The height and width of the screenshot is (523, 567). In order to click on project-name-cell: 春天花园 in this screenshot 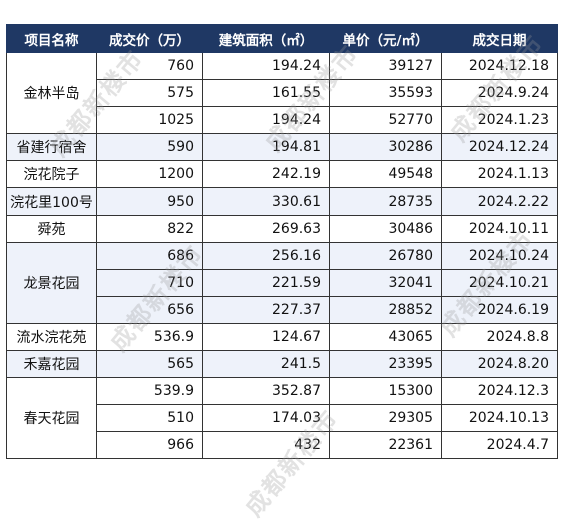, I will do `click(51, 418)`.